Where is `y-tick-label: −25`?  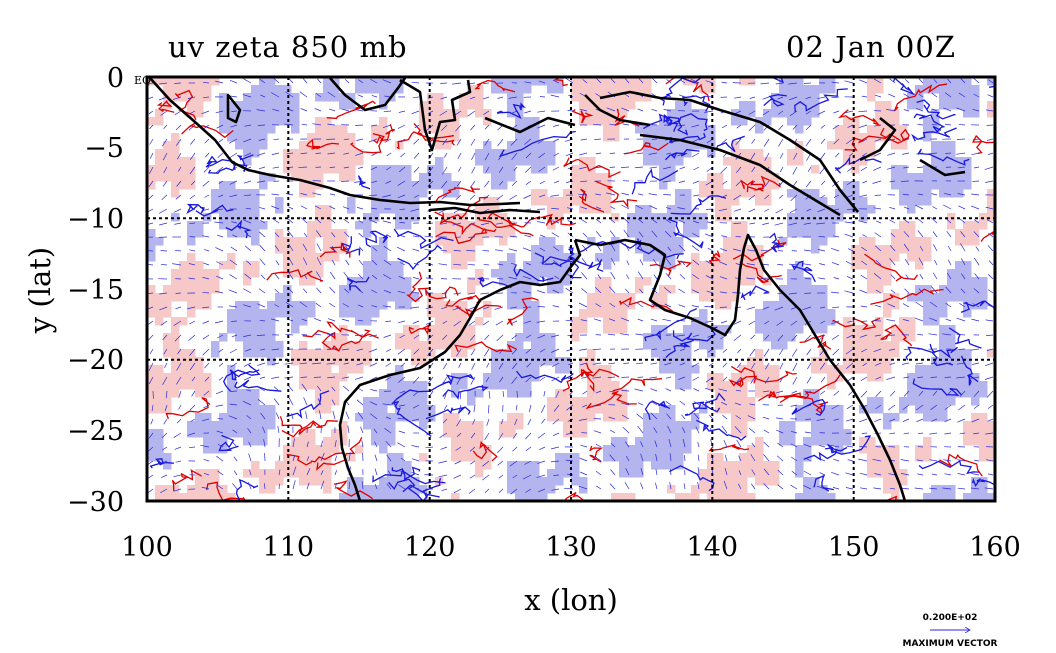 y-tick-label: −25 is located at coordinates (95, 431).